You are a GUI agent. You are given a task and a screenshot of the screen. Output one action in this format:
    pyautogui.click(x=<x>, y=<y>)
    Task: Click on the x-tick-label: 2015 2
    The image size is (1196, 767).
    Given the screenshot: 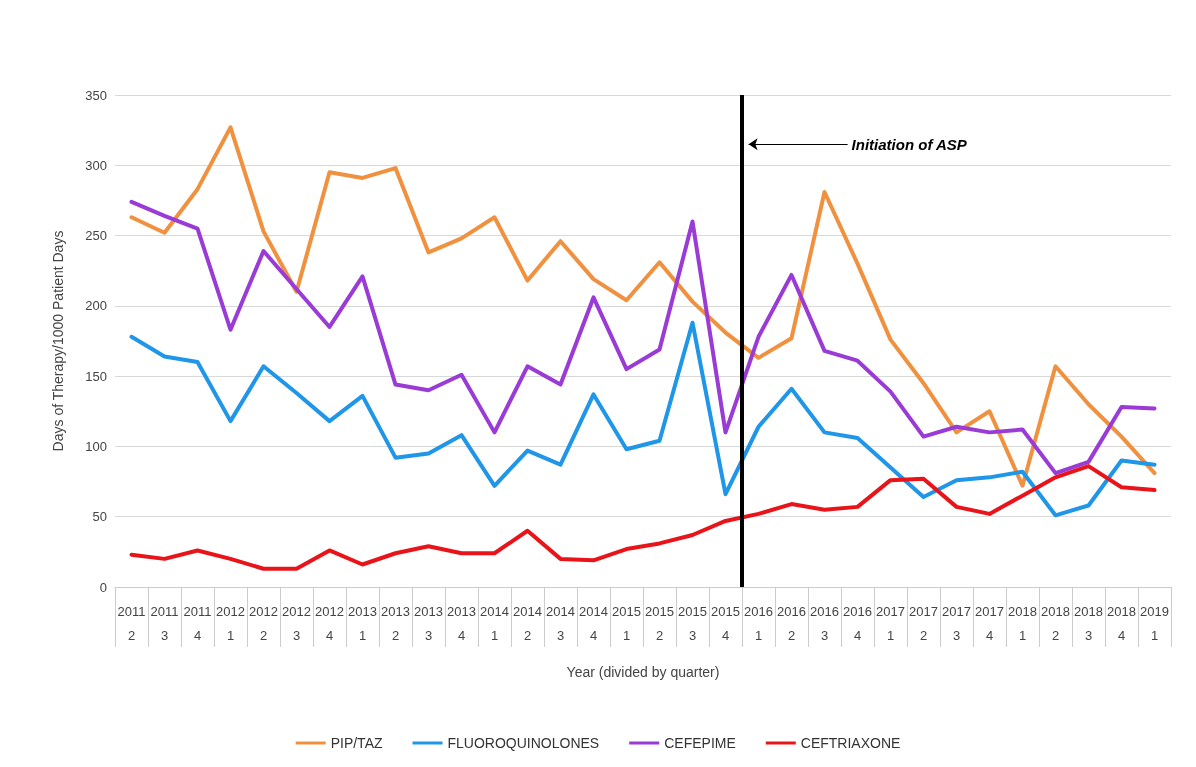 What is the action you would take?
    pyautogui.click(x=659, y=623)
    